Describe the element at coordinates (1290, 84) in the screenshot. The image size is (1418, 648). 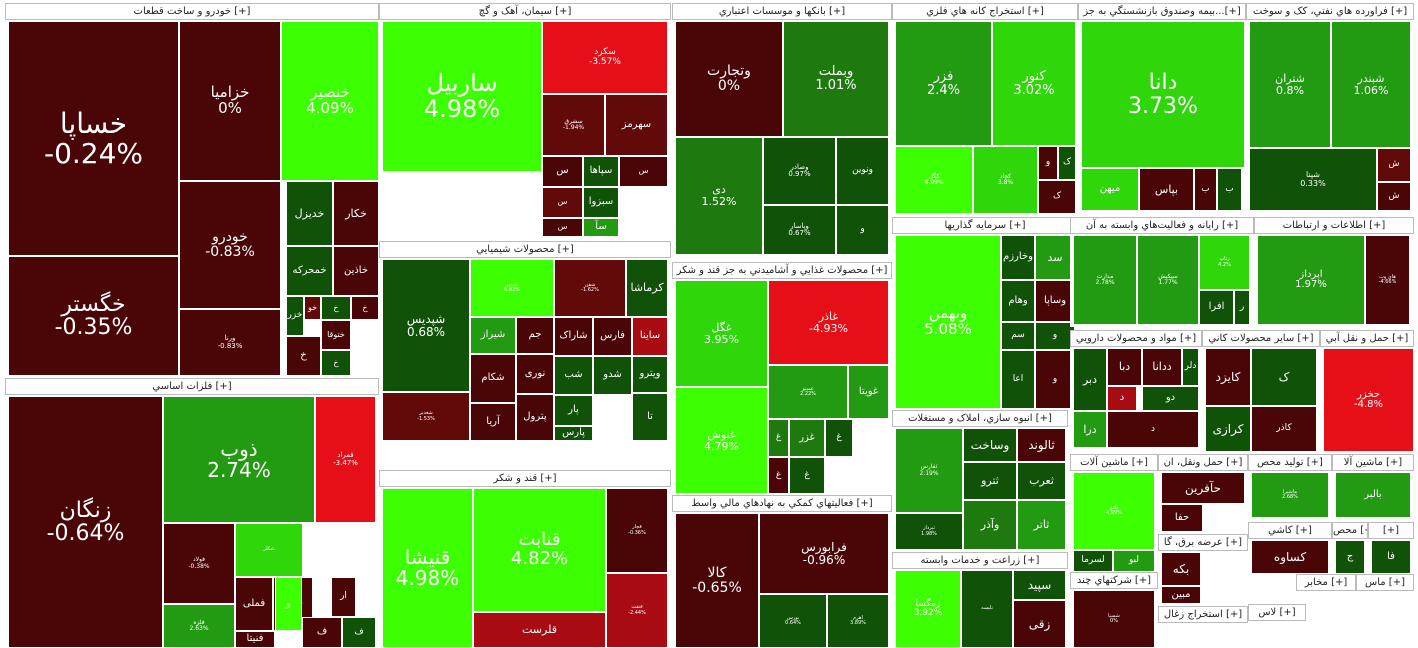
I see `stock-tile: شتران 0.8%` at that location.